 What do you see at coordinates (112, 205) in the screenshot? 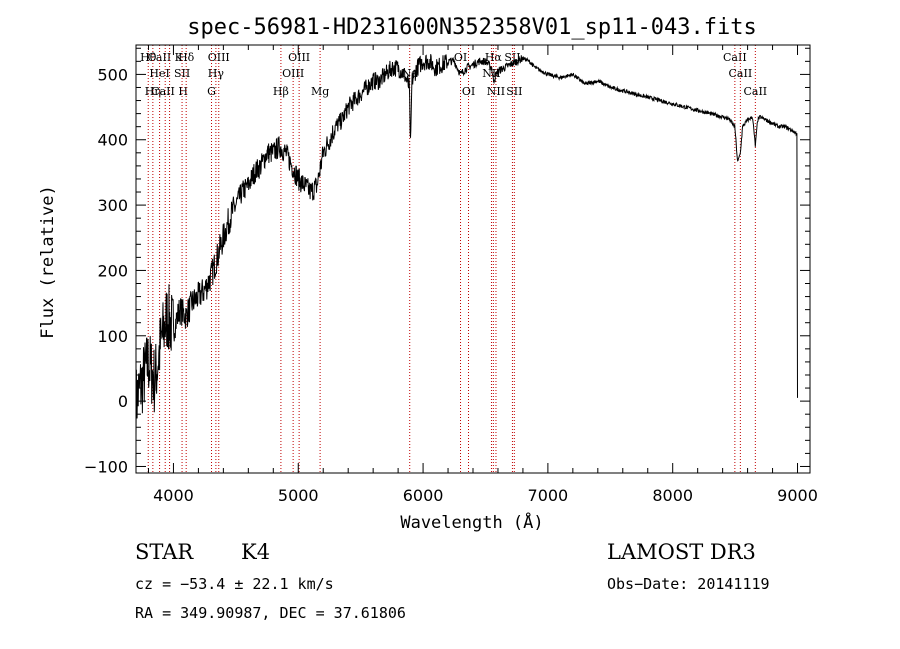
I see `y-tick-label: 300` at bounding box center [112, 205].